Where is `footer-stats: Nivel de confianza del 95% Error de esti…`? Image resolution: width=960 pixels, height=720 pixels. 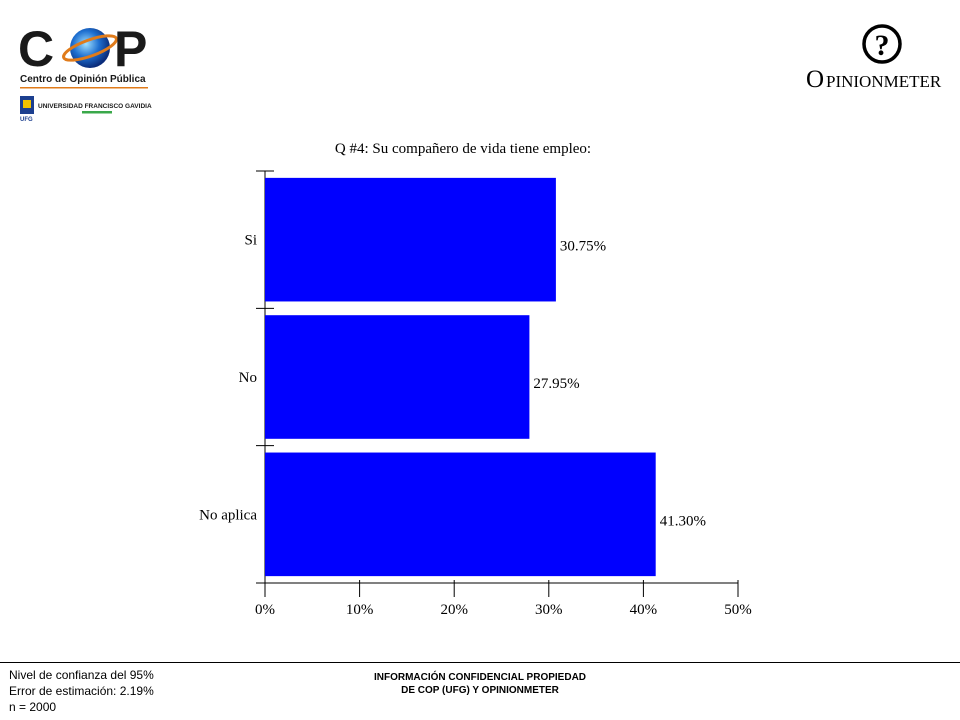 footer-stats: Nivel de confianza del 95% Error de esti… is located at coordinates (81, 691).